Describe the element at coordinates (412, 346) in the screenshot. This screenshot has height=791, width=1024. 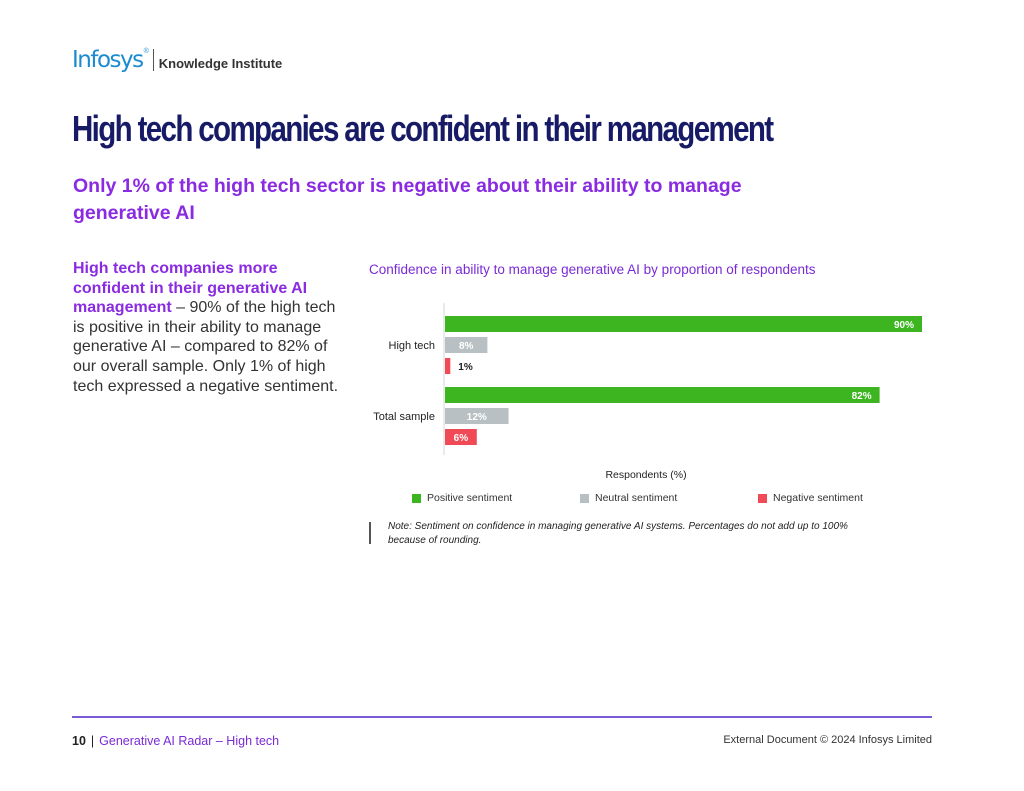
I see `category-label: High tech` at that location.